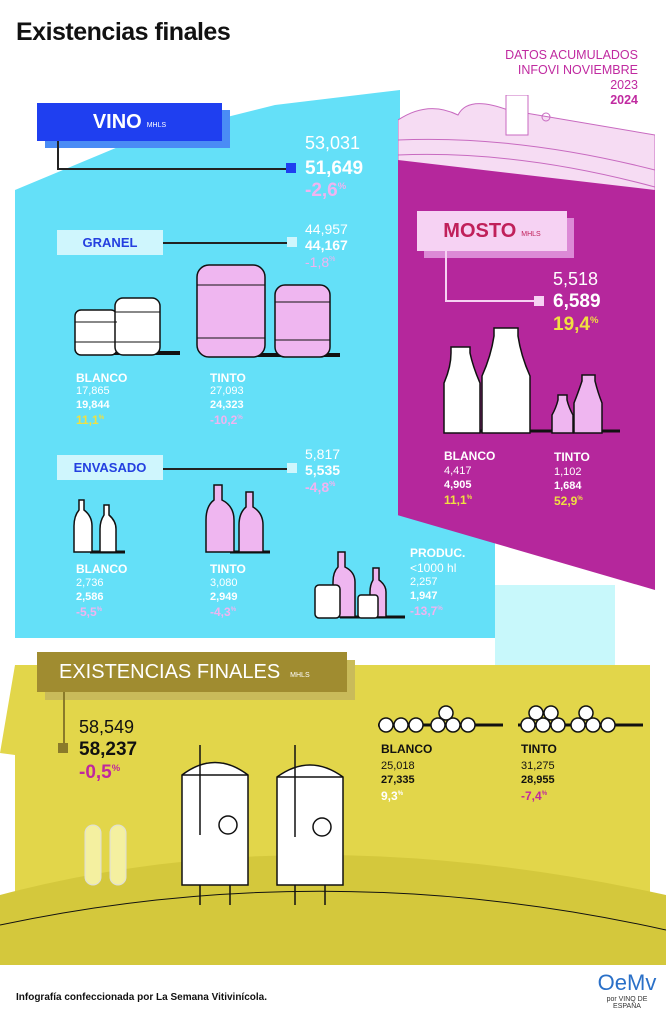 The width and height of the screenshot is (666, 1024). What do you see at coordinates (300, 675) in the screenshot?
I see `existencias-unit: MHLS` at bounding box center [300, 675].